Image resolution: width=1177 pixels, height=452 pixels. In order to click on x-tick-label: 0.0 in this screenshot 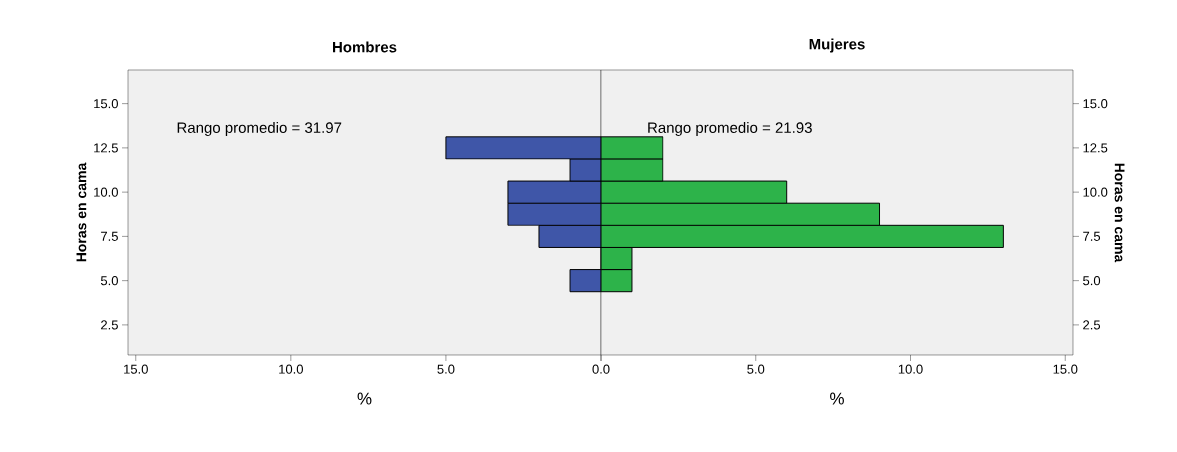, I will do `click(601, 369)`.